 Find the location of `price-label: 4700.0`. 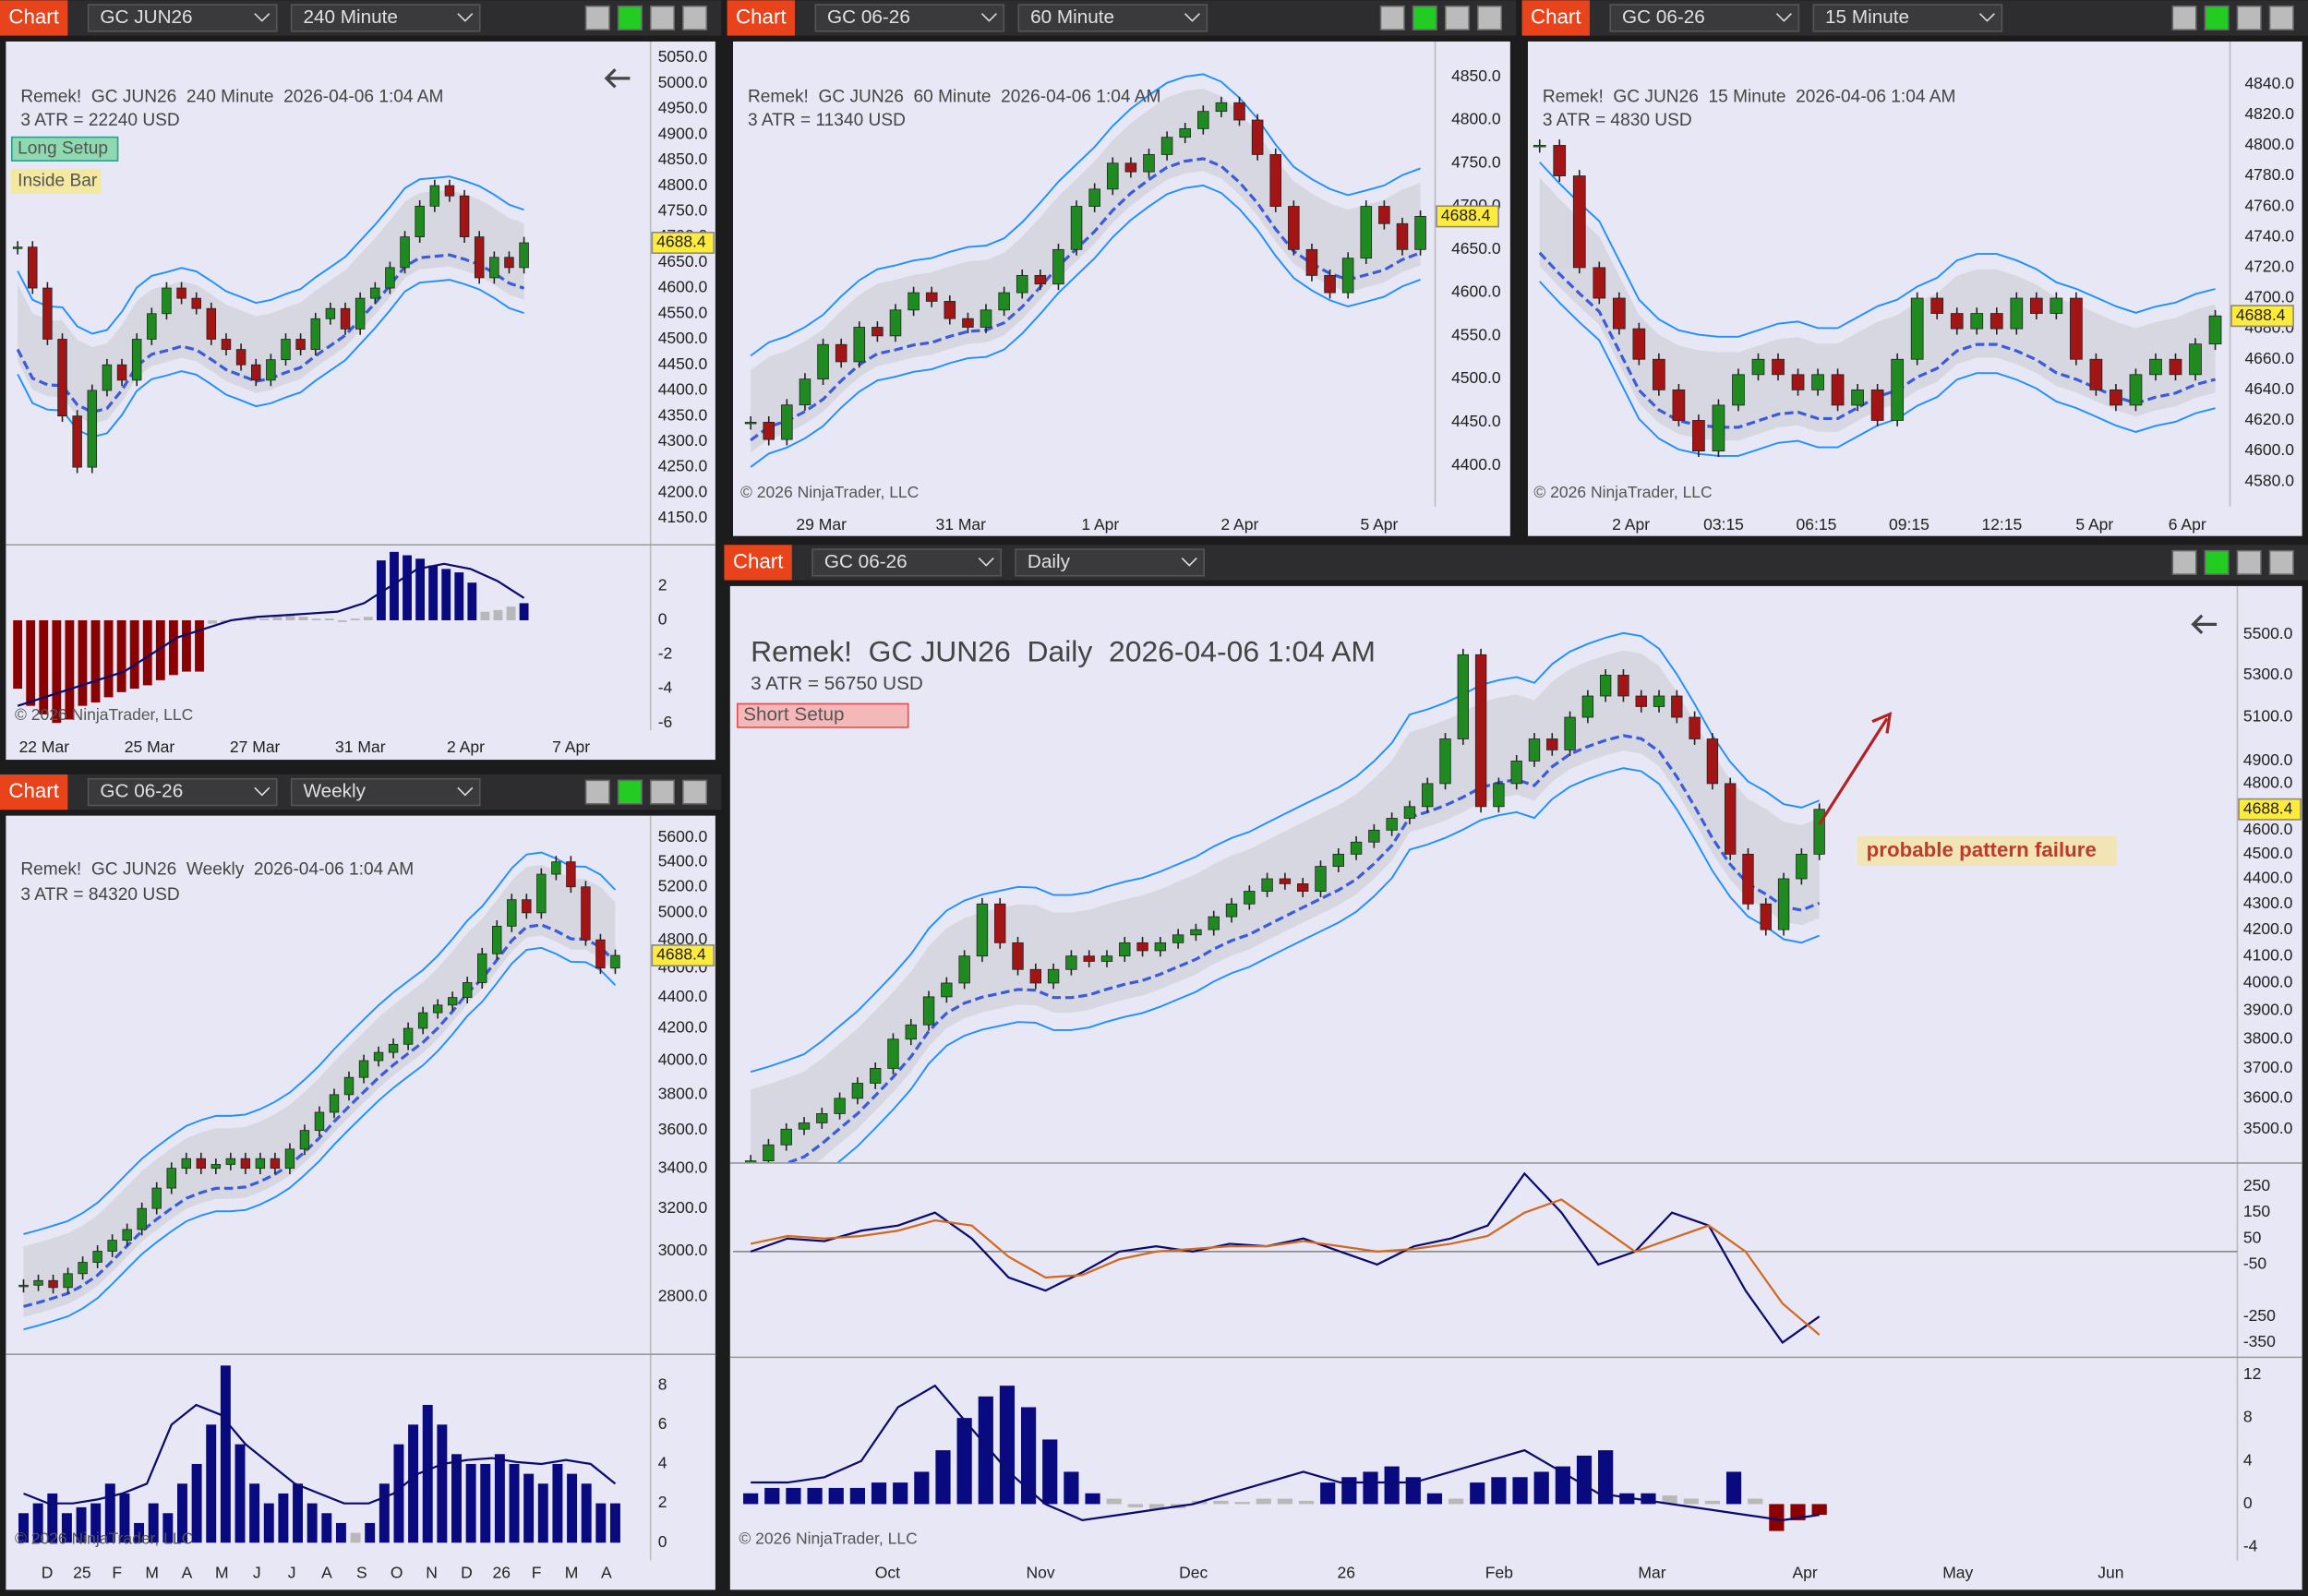

price-label: 4700.0 is located at coordinates (2269, 297).